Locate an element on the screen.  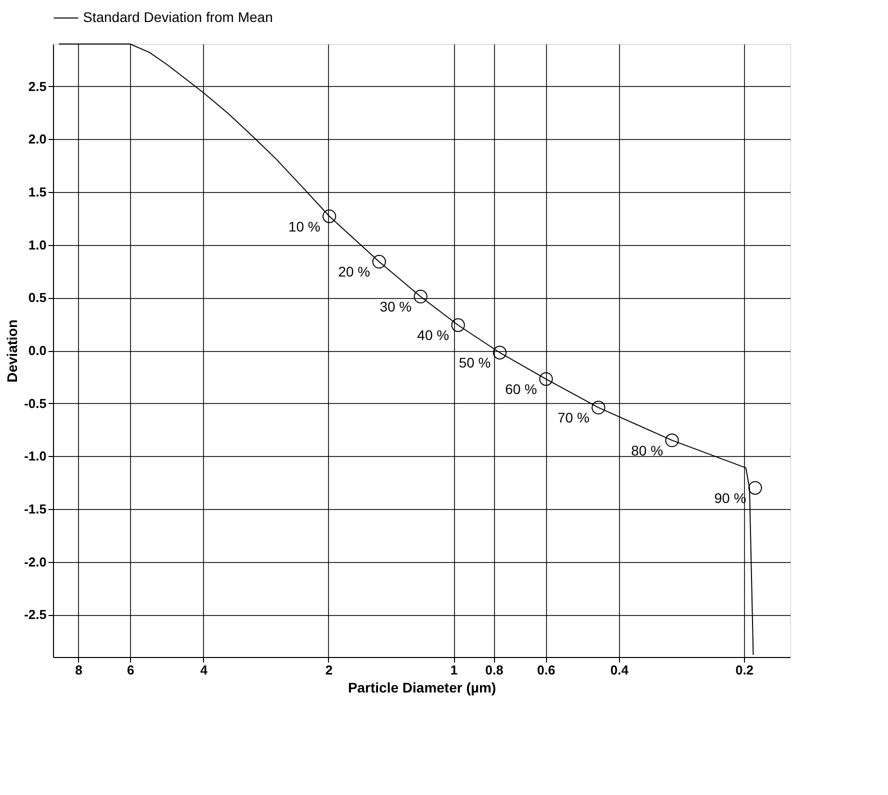
annotation: 60 % is located at coordinates (521, 389).